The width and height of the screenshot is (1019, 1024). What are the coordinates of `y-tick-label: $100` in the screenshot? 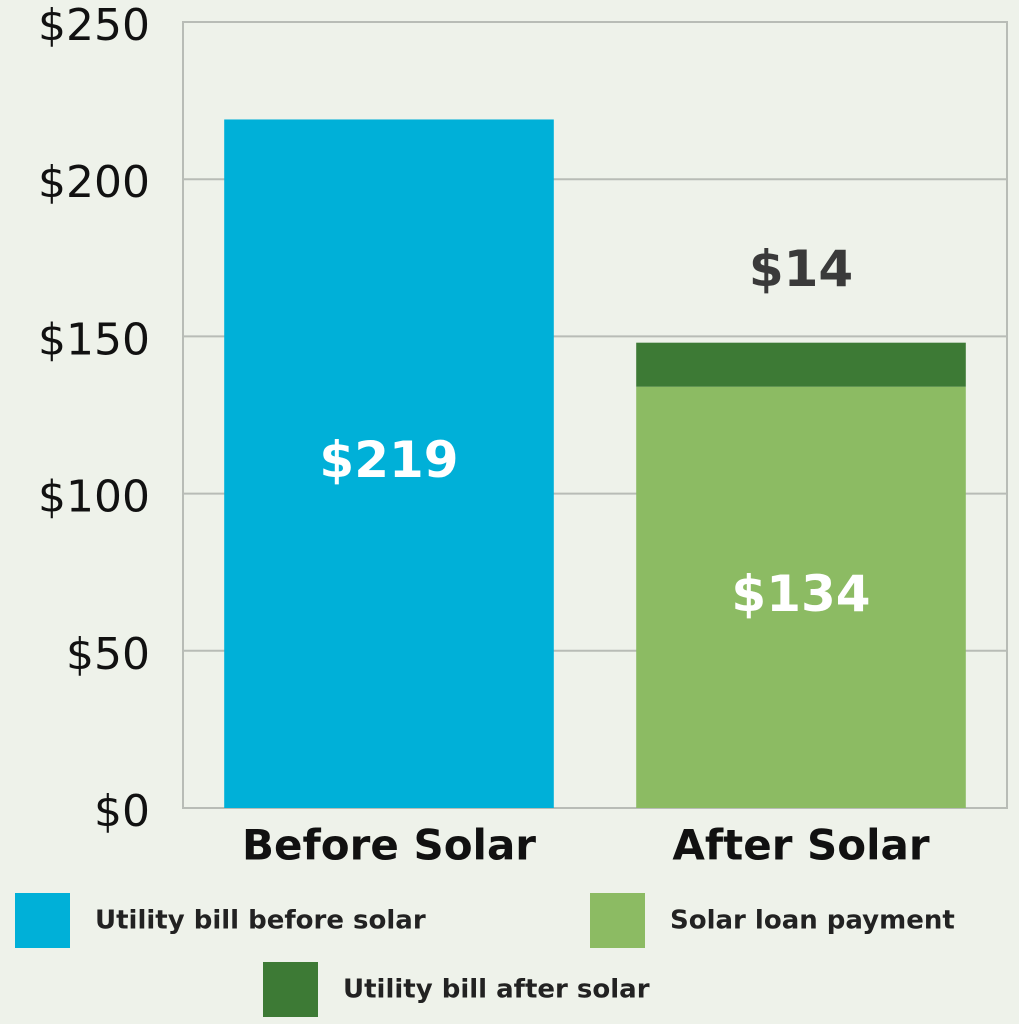 It's located at (94, 497).